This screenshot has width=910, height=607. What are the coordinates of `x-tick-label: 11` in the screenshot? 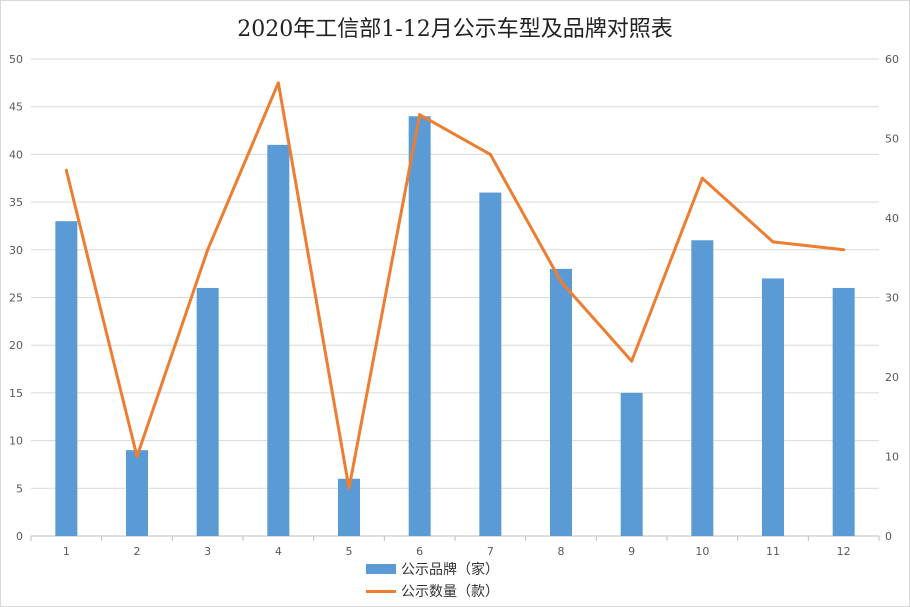 It's located at (773, 551).